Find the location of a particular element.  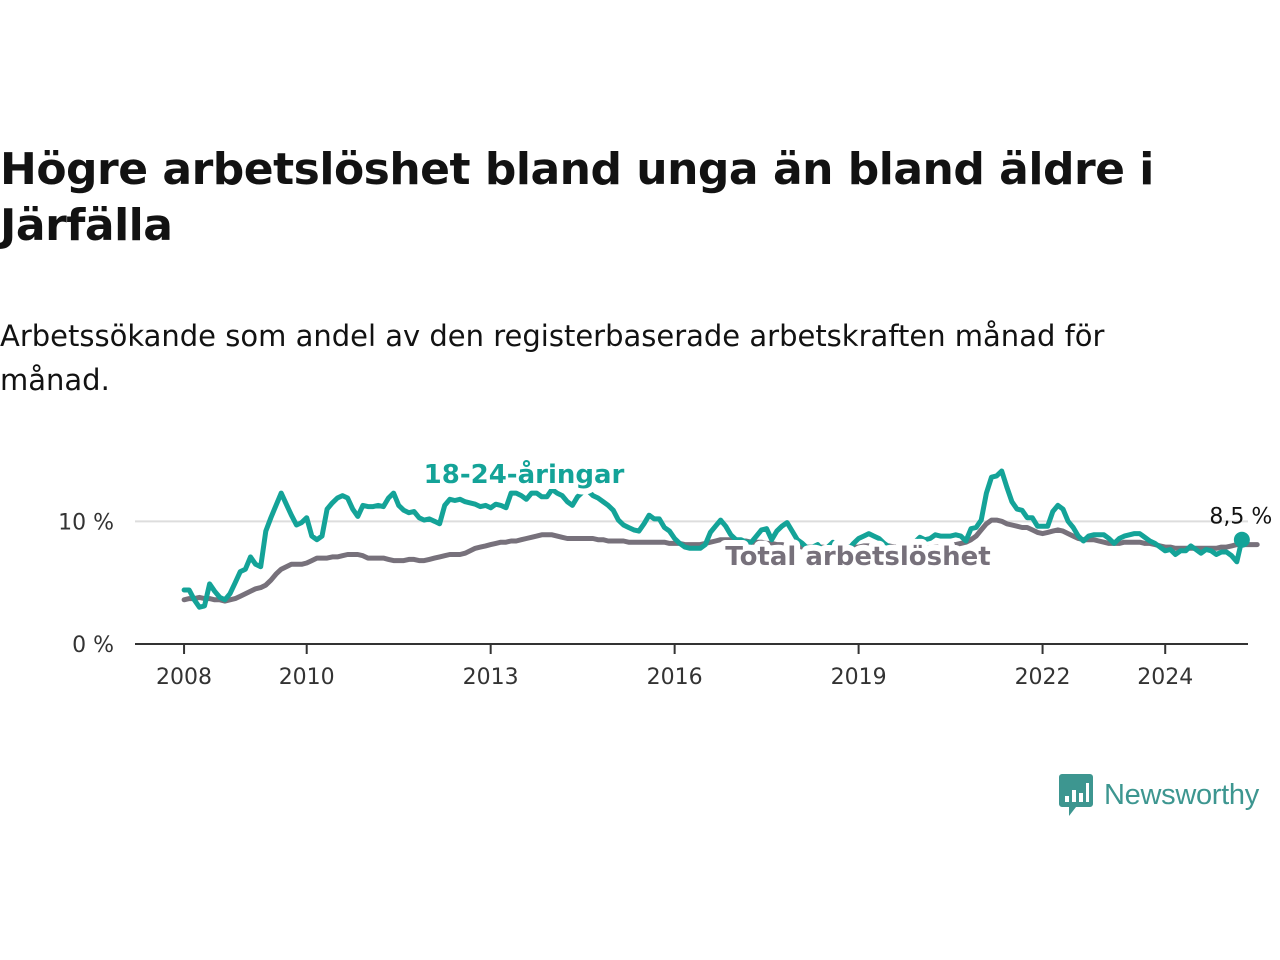

y-axis-labels: 0 % 10 % is located at coordinates (86, 584).